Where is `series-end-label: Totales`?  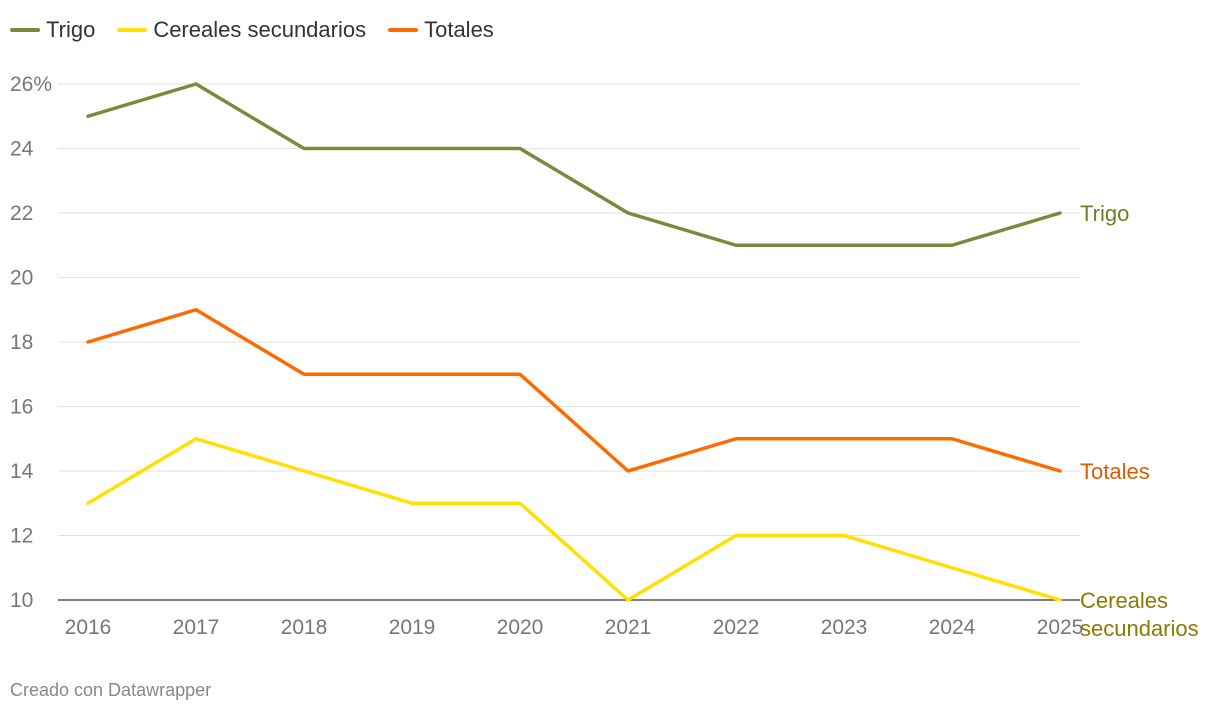 series-end-label: Totales is located at coordinates (1115, 471).